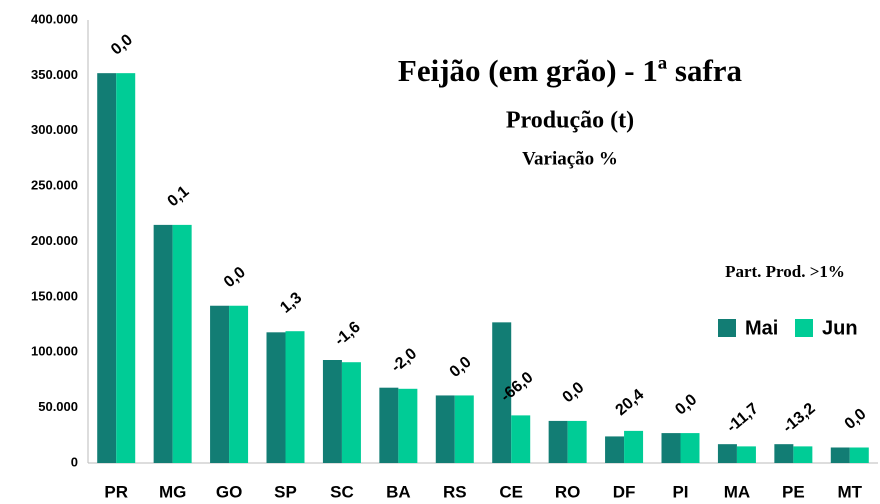 Image resolution: width=880 pixels, height=504 pixels. I want to click on y-tick-label: 100.000, so click(54, 351).